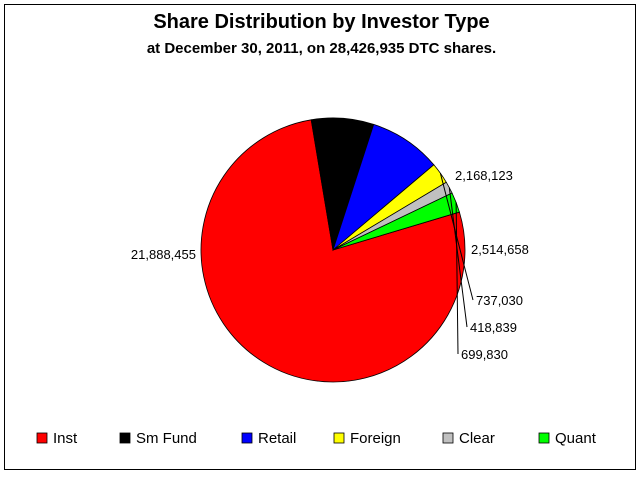 The image size is (643, 477). Describe the element at coordinates (499, 300) in the screenshot. I see `data-label-foreign: 737,030` at that location.